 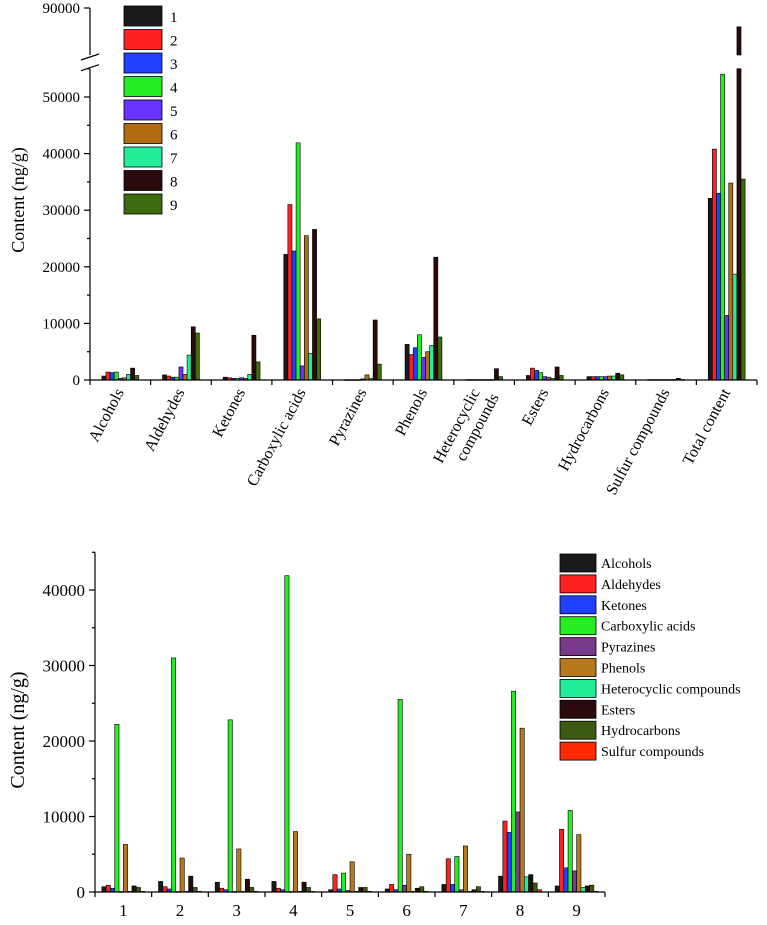 I want to click on legend-label: 2, so click(x=174, y=42).